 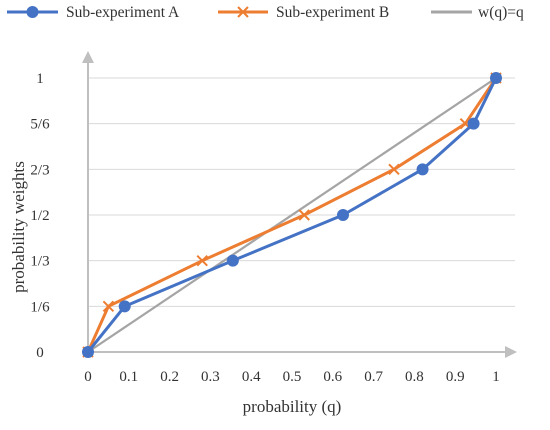 I want to click on y-tick-label: 1/2, so click(x=39, y=216).